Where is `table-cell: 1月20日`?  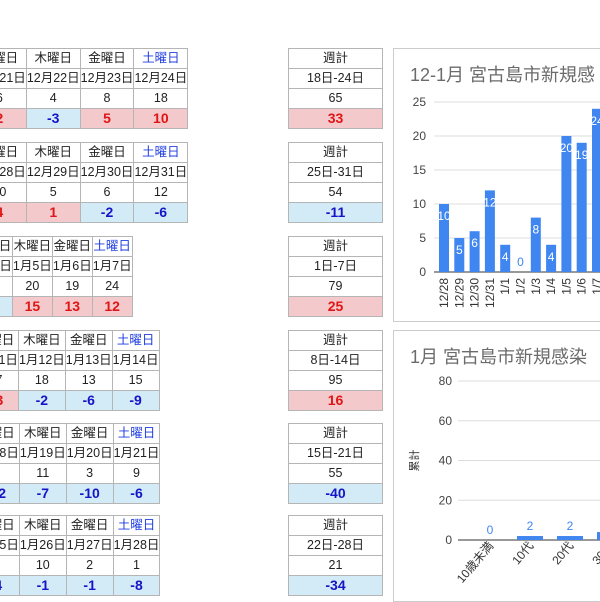 table-cell: 1月20日 is located at coordinates (89, 453).